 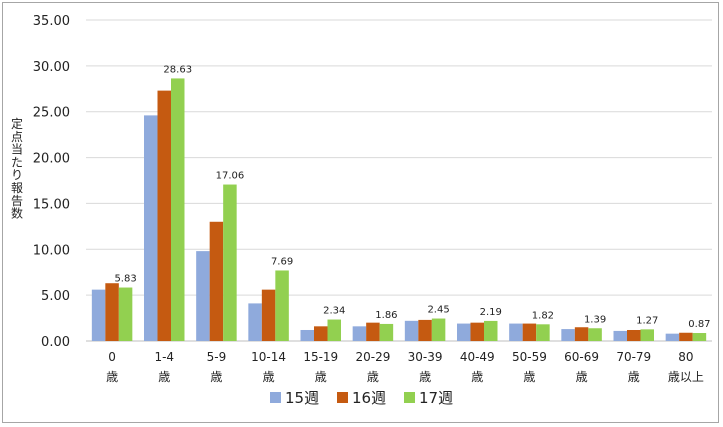 I want to click on x-tick-label: 60-69, so click(x=581, y=357).